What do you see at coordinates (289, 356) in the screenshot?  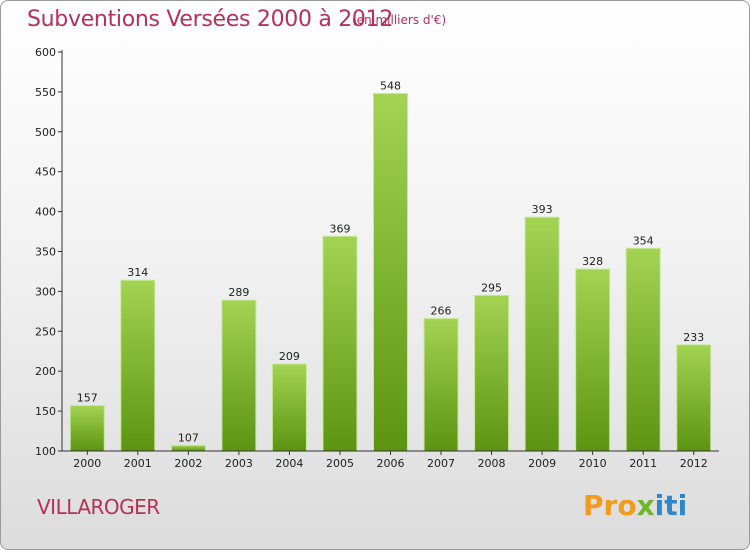 I see `bar-value-label: 209` at bounding box center [289, 356].